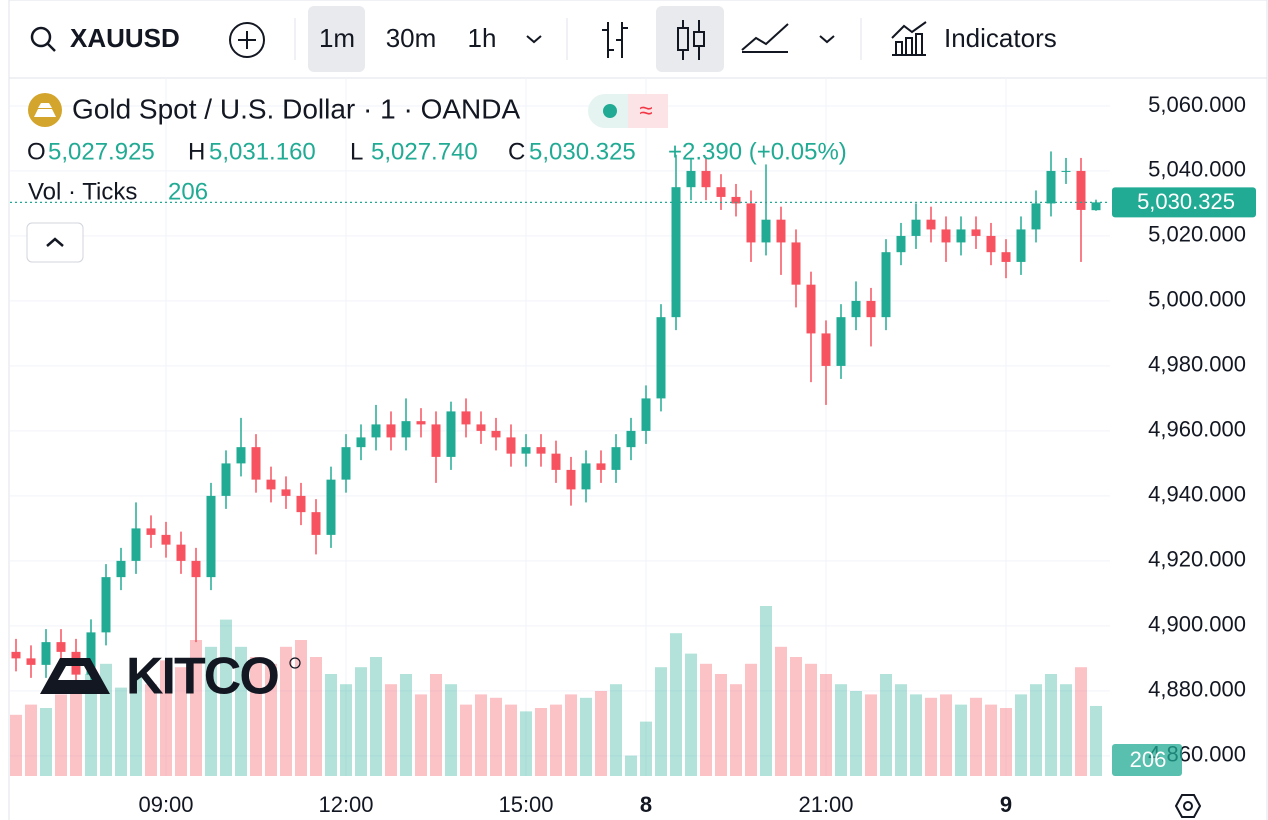 The height and width of the screenshot is (820, 1268). I want to click on indicators-label: Indicators, so click(1000, 38).